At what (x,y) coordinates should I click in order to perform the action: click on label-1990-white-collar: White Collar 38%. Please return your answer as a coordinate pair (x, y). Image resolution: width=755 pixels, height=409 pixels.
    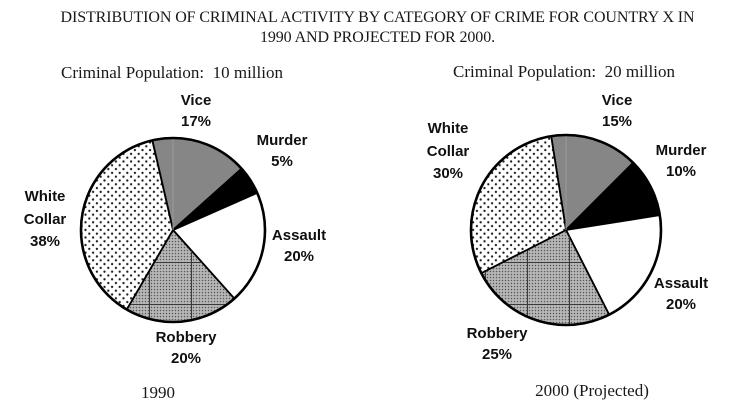
    Looking at the image, I should click on (45, 220).